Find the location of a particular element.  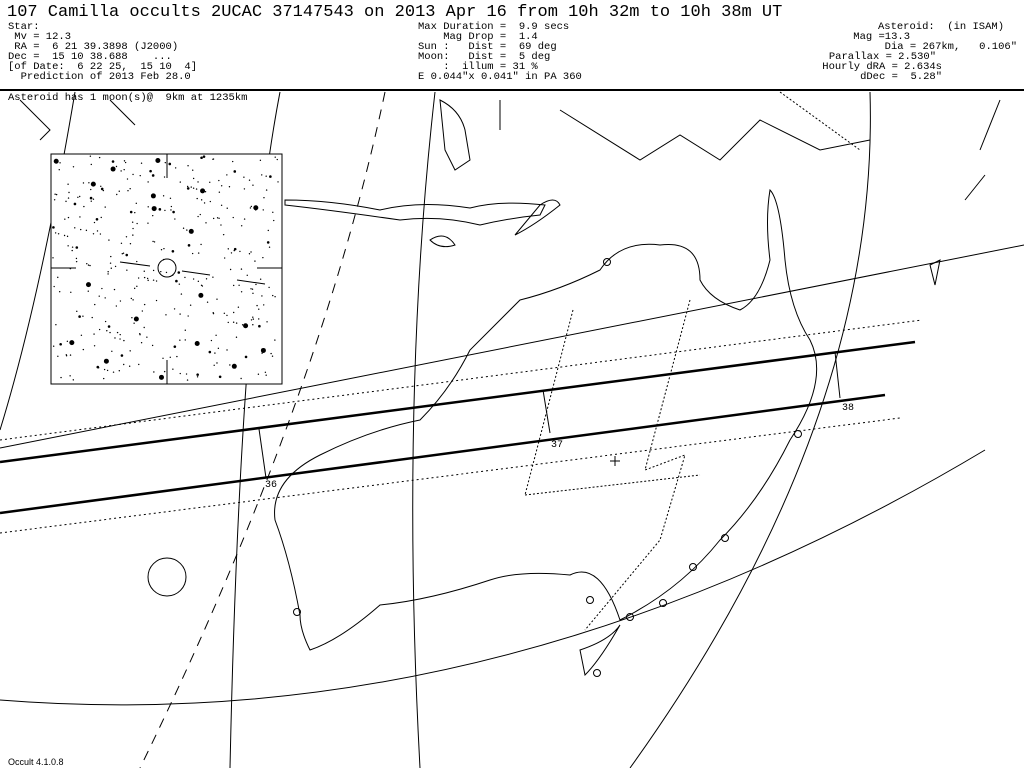

max-duration: Max Duration = 9.9 secs is located at coordinates (494, 27).